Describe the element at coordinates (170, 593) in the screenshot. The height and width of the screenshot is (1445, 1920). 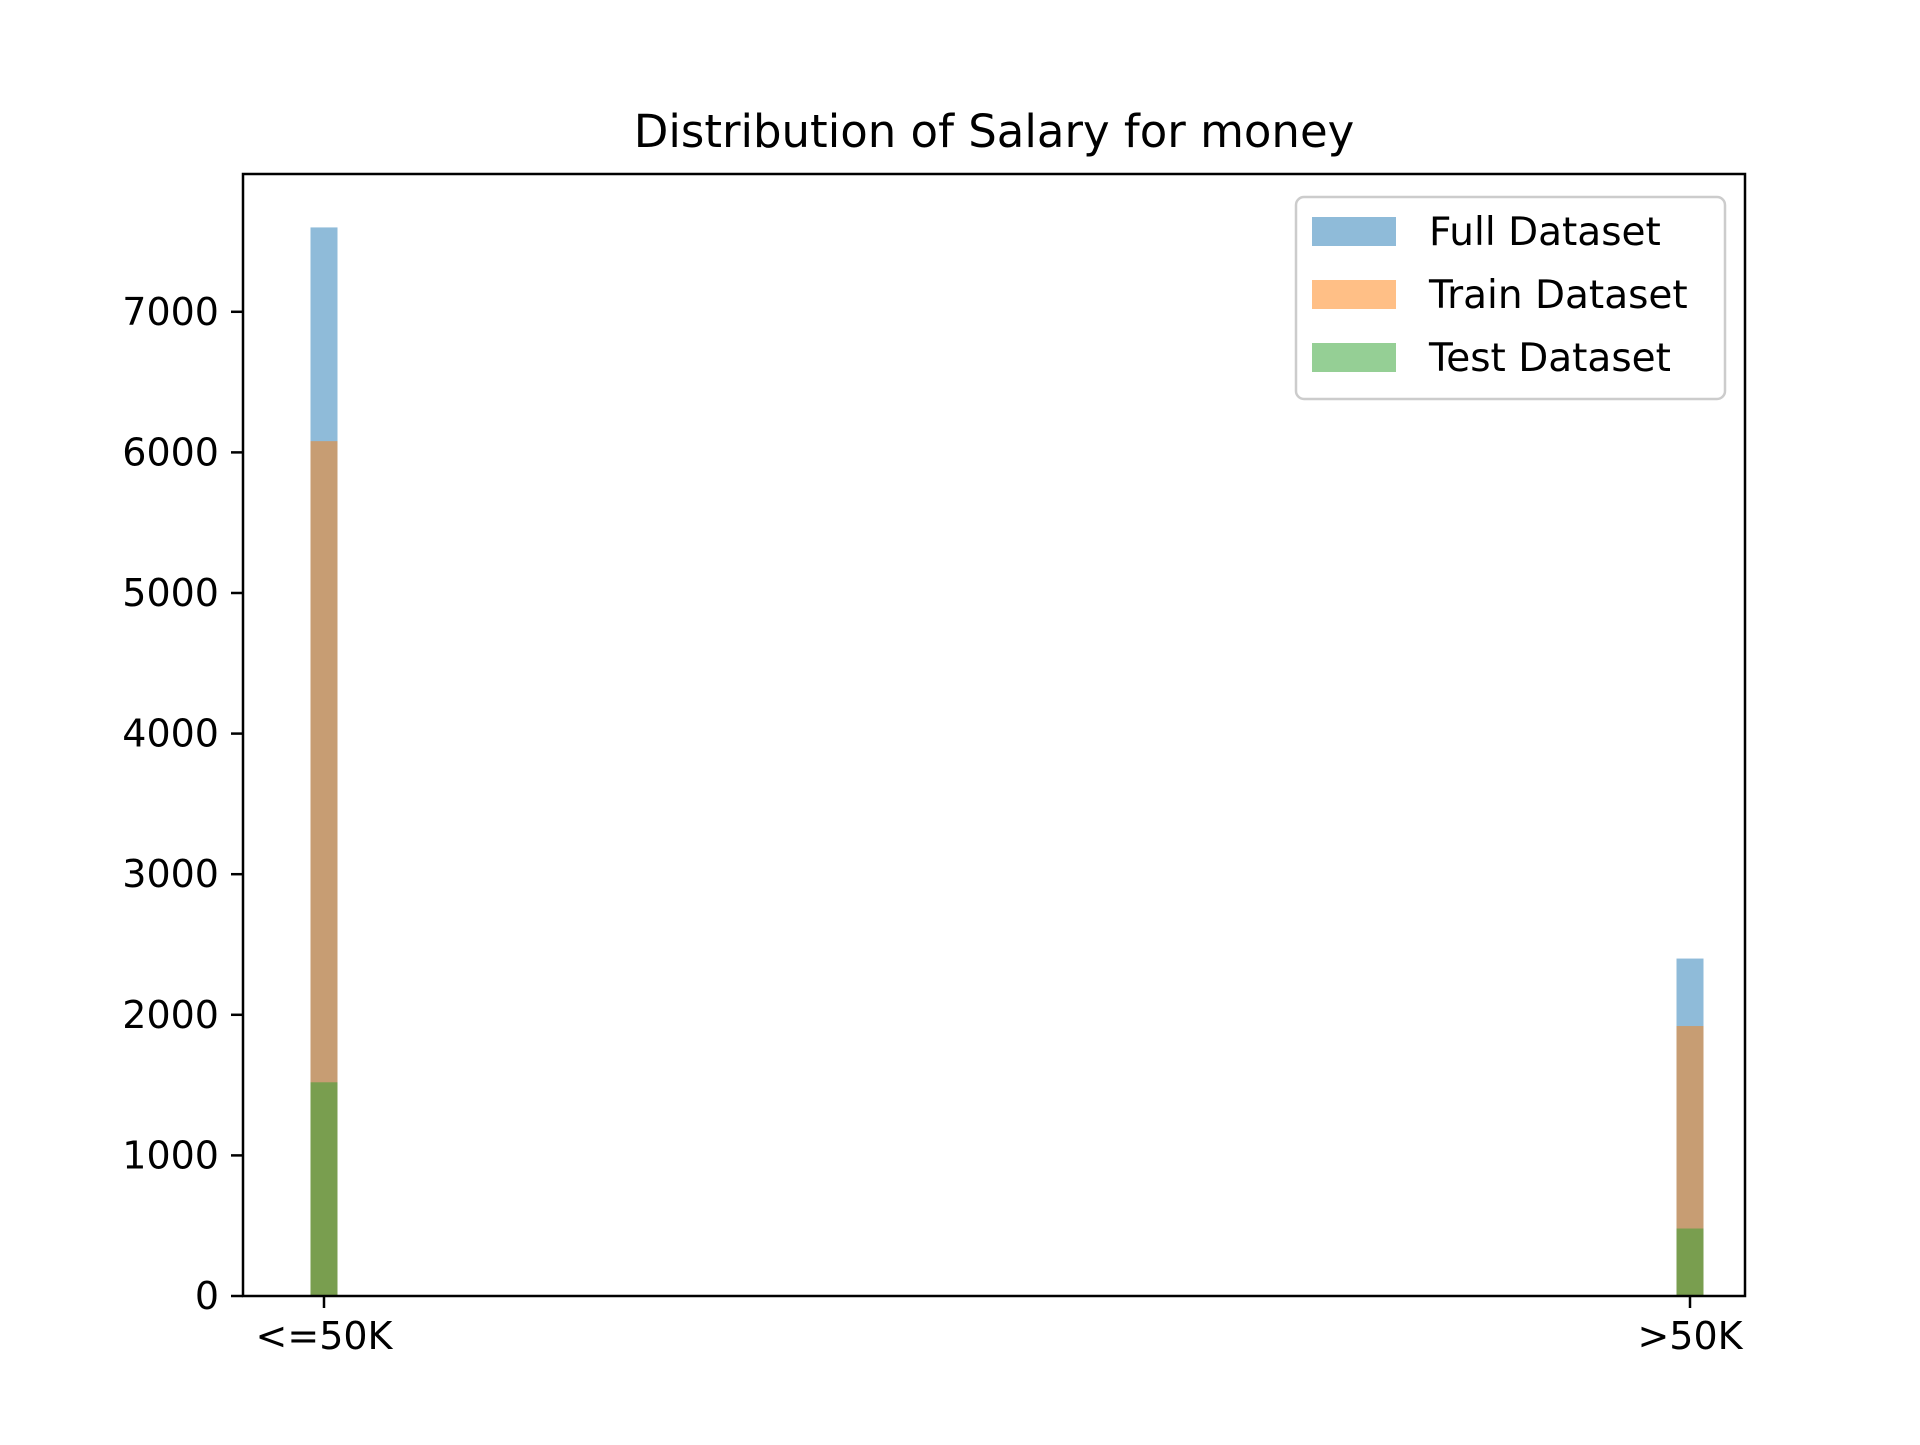
I see `y-tick-label: 5000` at that location.